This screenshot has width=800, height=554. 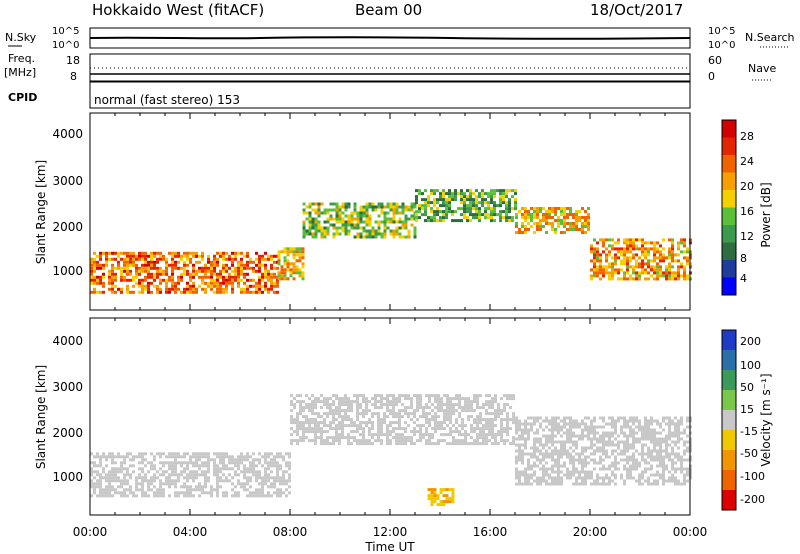 I want to click on freq-left-tick-top: 18, so click(x=73, y=60).